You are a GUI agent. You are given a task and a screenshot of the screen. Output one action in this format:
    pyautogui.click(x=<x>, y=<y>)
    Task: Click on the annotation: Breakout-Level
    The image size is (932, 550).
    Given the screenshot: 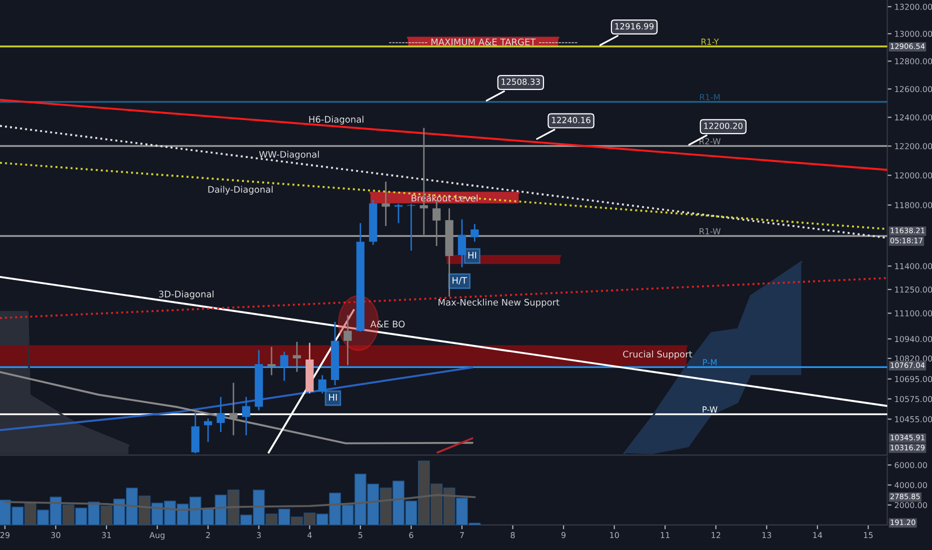 What is the action you would take?
    pyautogui.click(x=445, y=198)
    